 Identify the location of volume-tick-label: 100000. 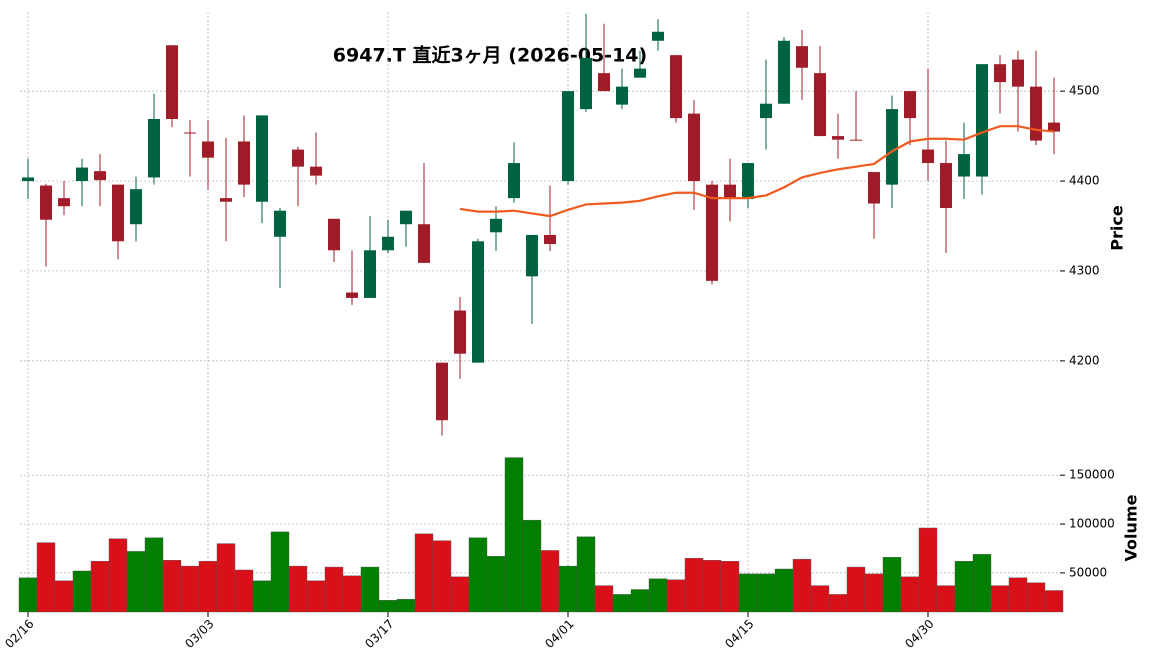
(1092, 524).